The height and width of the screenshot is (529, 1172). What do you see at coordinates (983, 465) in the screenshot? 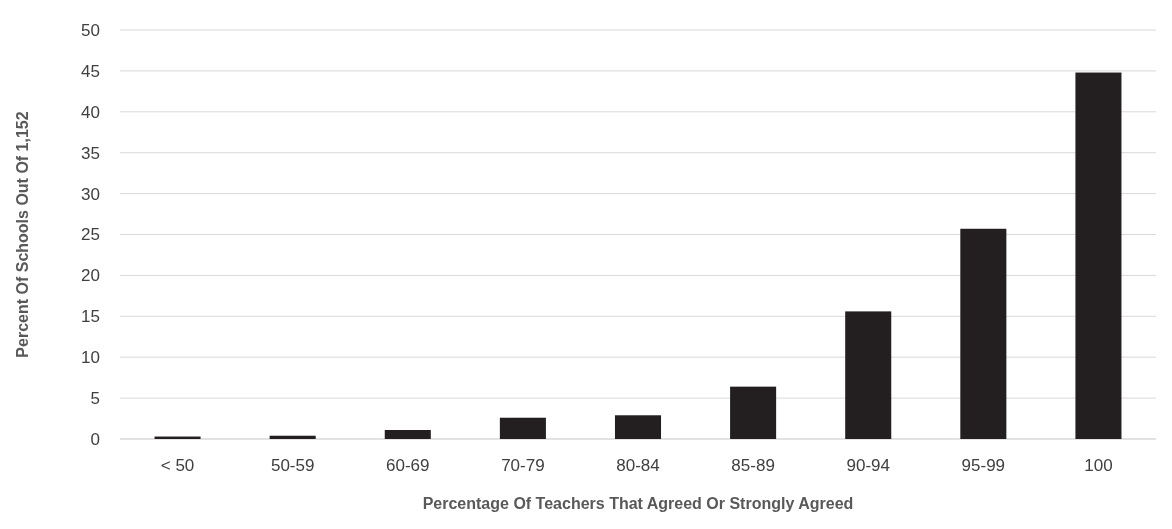
I see `x-tick-label: 95-99` at bounding box center [983, 465].